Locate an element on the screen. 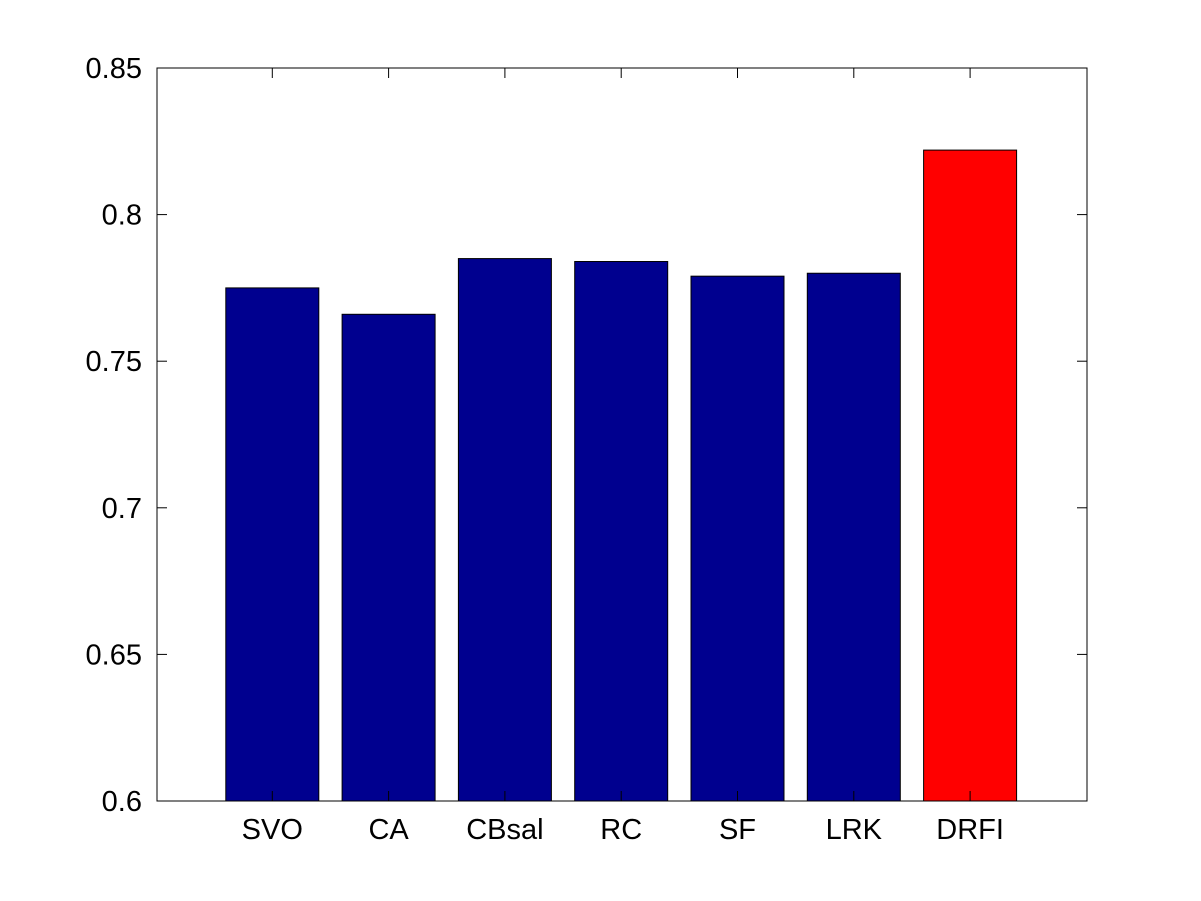 The image size is (1201, 901). y-tick-label: 0.75 is located at coordinates (114, 362).